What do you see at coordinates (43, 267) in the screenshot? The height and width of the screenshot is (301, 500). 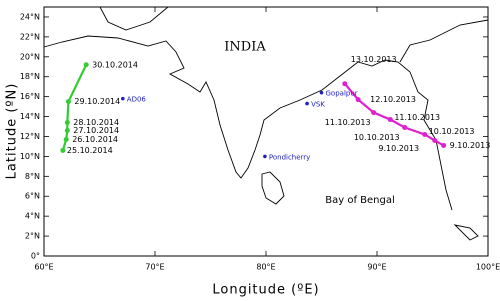 I see `x-tick-label: 60°E` at bounding box center [43, 267].